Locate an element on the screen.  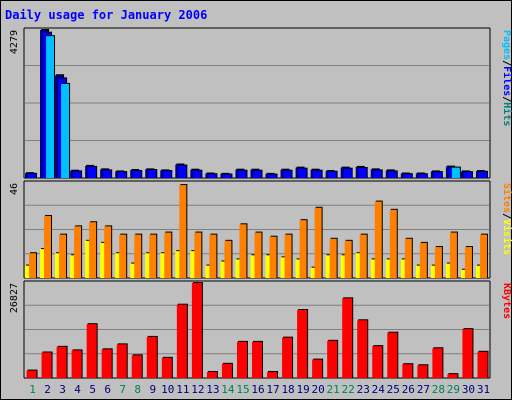
side-legend-part: Hits is located at coordinates (506, 114).